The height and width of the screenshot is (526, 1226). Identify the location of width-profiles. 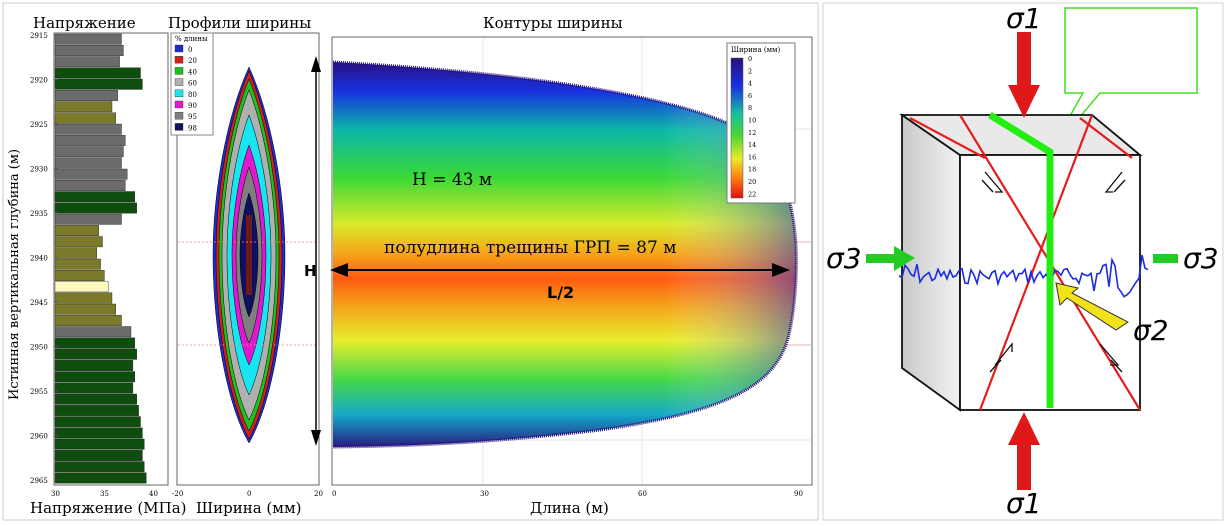
(249, 255).